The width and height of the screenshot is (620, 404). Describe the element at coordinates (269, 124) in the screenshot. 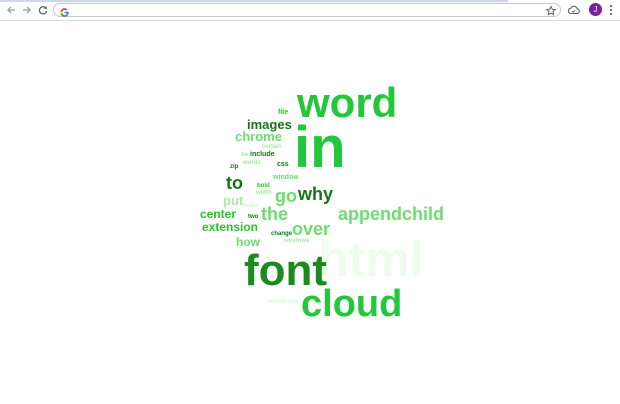

I see `word-cloud-word: images` at that location.